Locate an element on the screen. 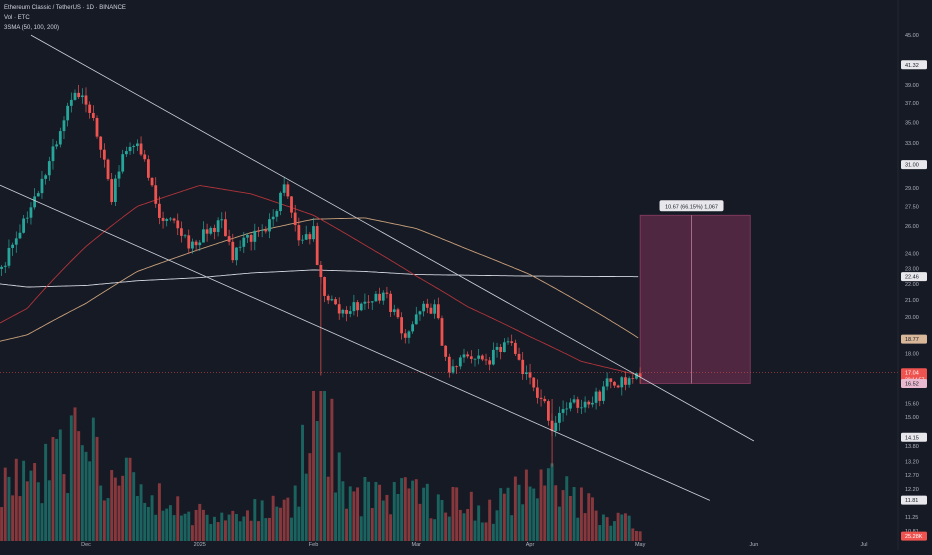 This screenshot has height=555, width=932. target-box is located at coordinates (695, 299).